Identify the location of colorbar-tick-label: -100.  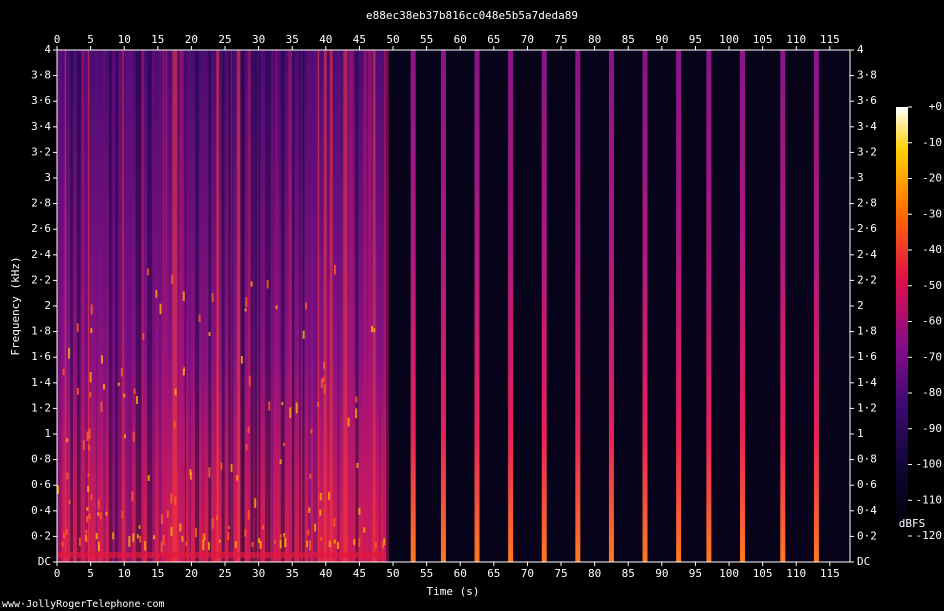
(929, 464).